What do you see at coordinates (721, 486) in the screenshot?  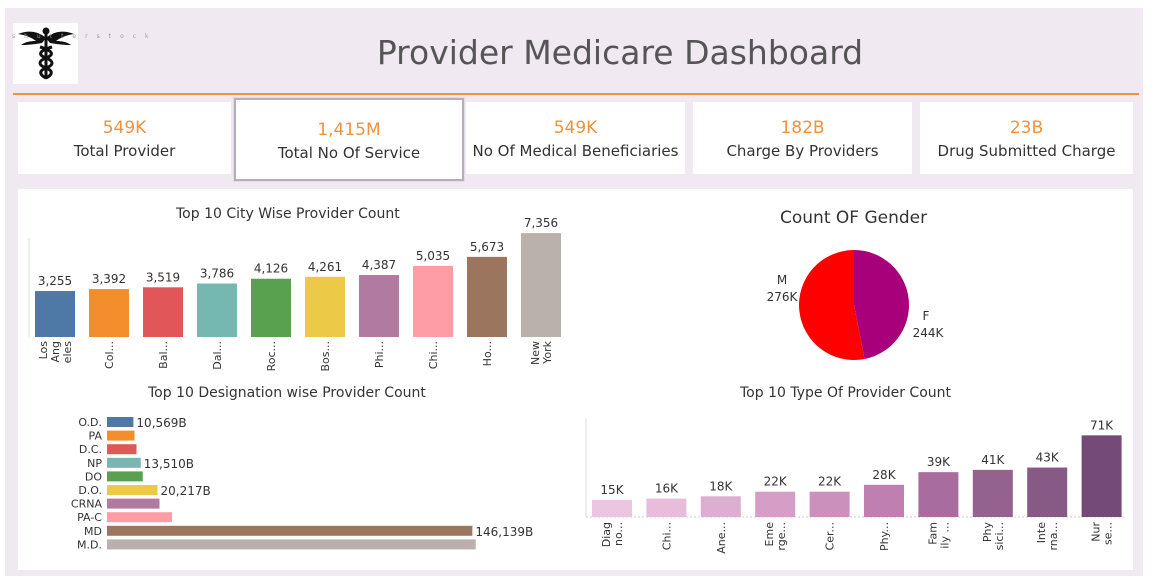 I see `type-bar-label: 18K` at bounding box center [721, 486].